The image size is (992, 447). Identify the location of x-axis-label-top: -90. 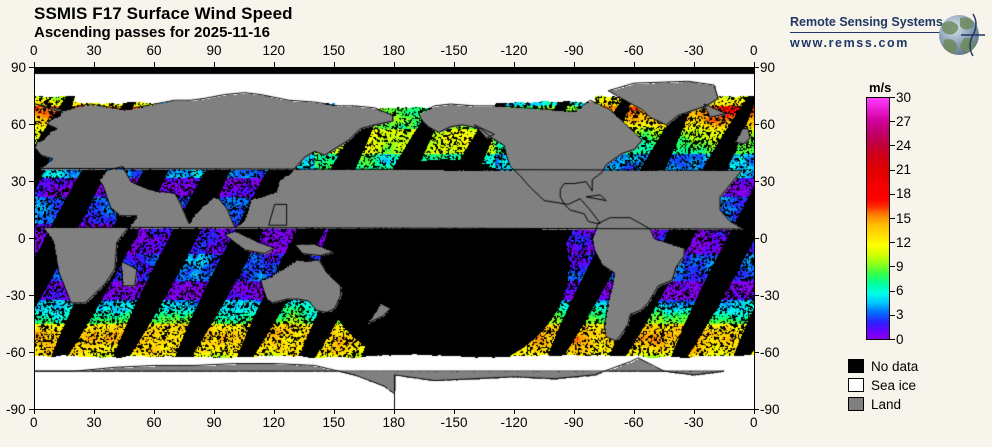
(574, 50).